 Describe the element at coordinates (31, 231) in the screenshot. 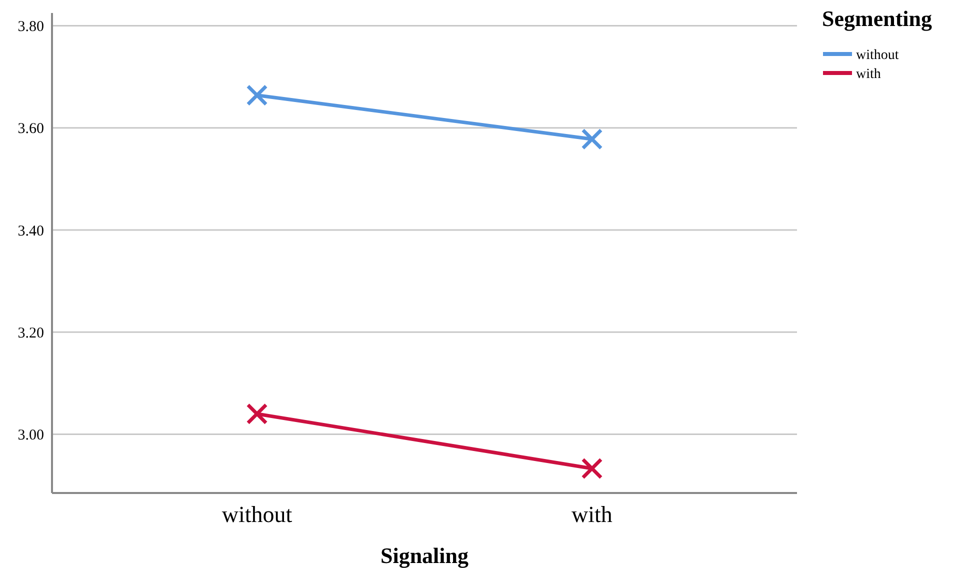

I see `y-tick-label: 3.40` at that location.